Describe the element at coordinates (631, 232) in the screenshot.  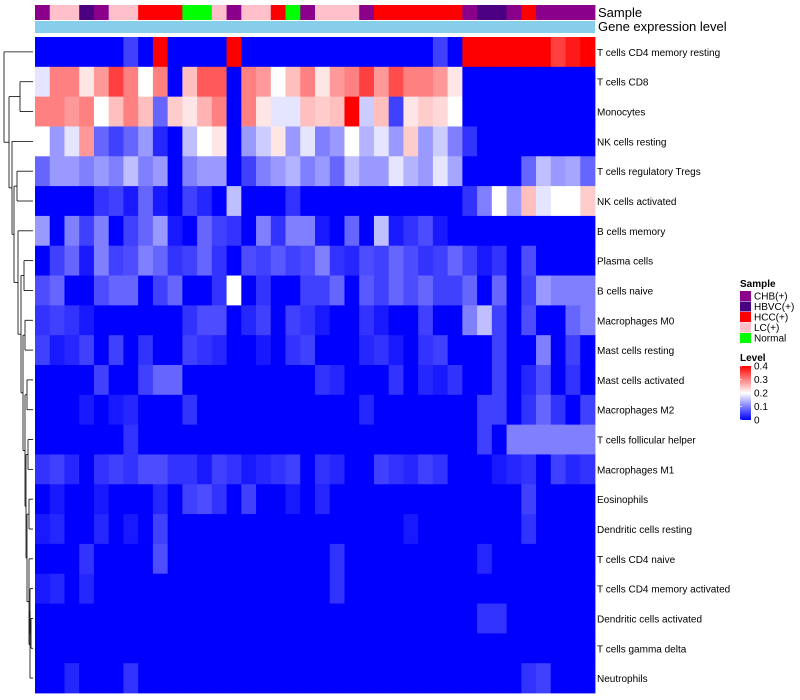
I see `row-label: B cells memory` at that location.